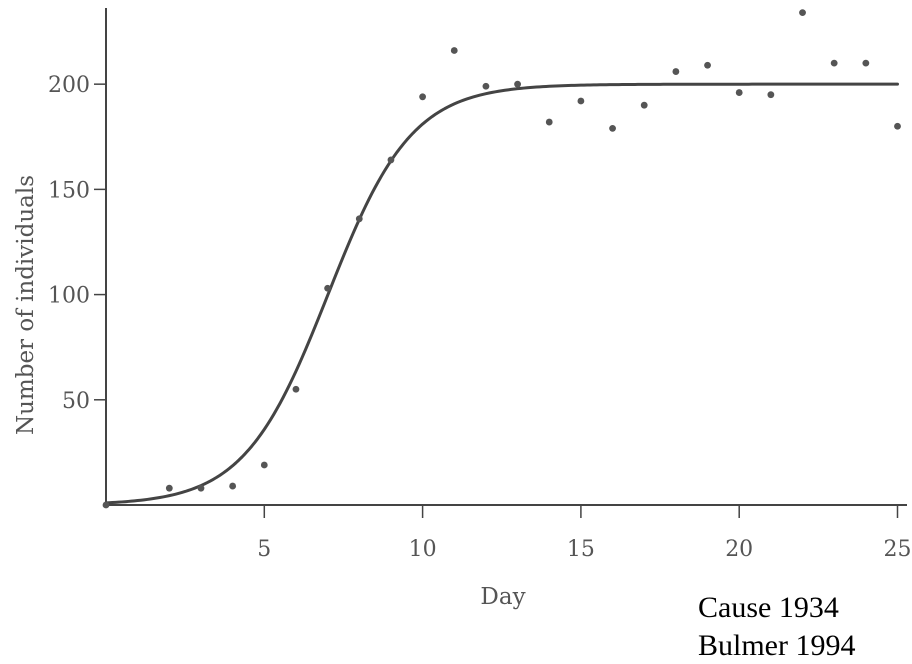  I want to click on y-tick-label: 50, so click(76, 401).